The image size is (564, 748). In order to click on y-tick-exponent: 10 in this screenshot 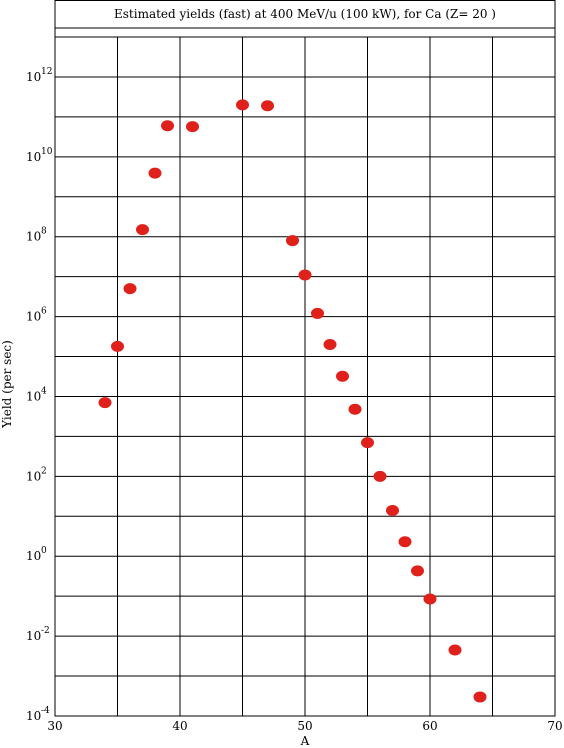, I will do `click(47, 152)`.